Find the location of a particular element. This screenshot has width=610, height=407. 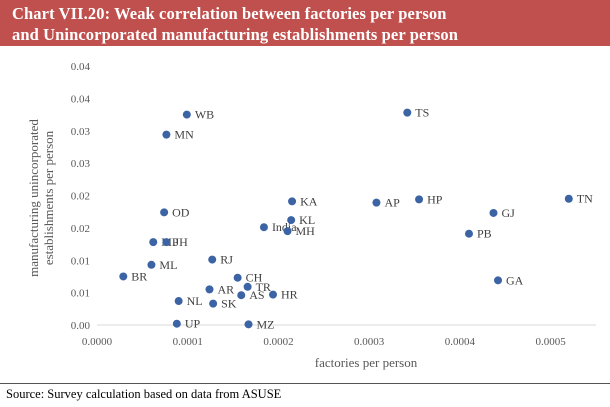

point-label: GJ is located at coordinates (508, 213).